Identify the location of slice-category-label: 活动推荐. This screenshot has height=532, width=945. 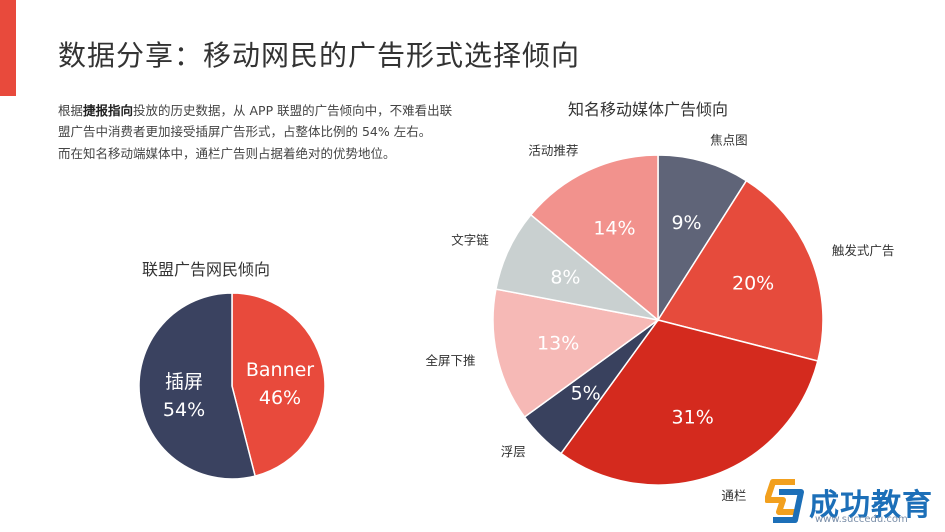
(553, 150).